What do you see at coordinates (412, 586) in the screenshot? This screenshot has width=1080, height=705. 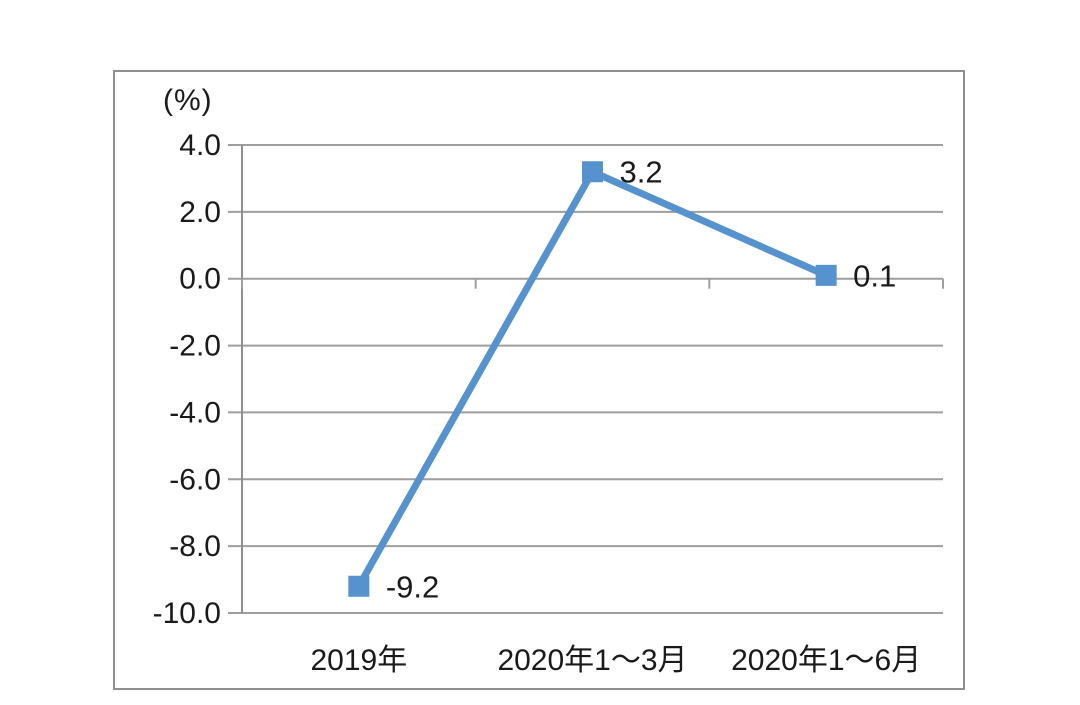 I see `data-label: -9.2` at bounding box center [412, 586].